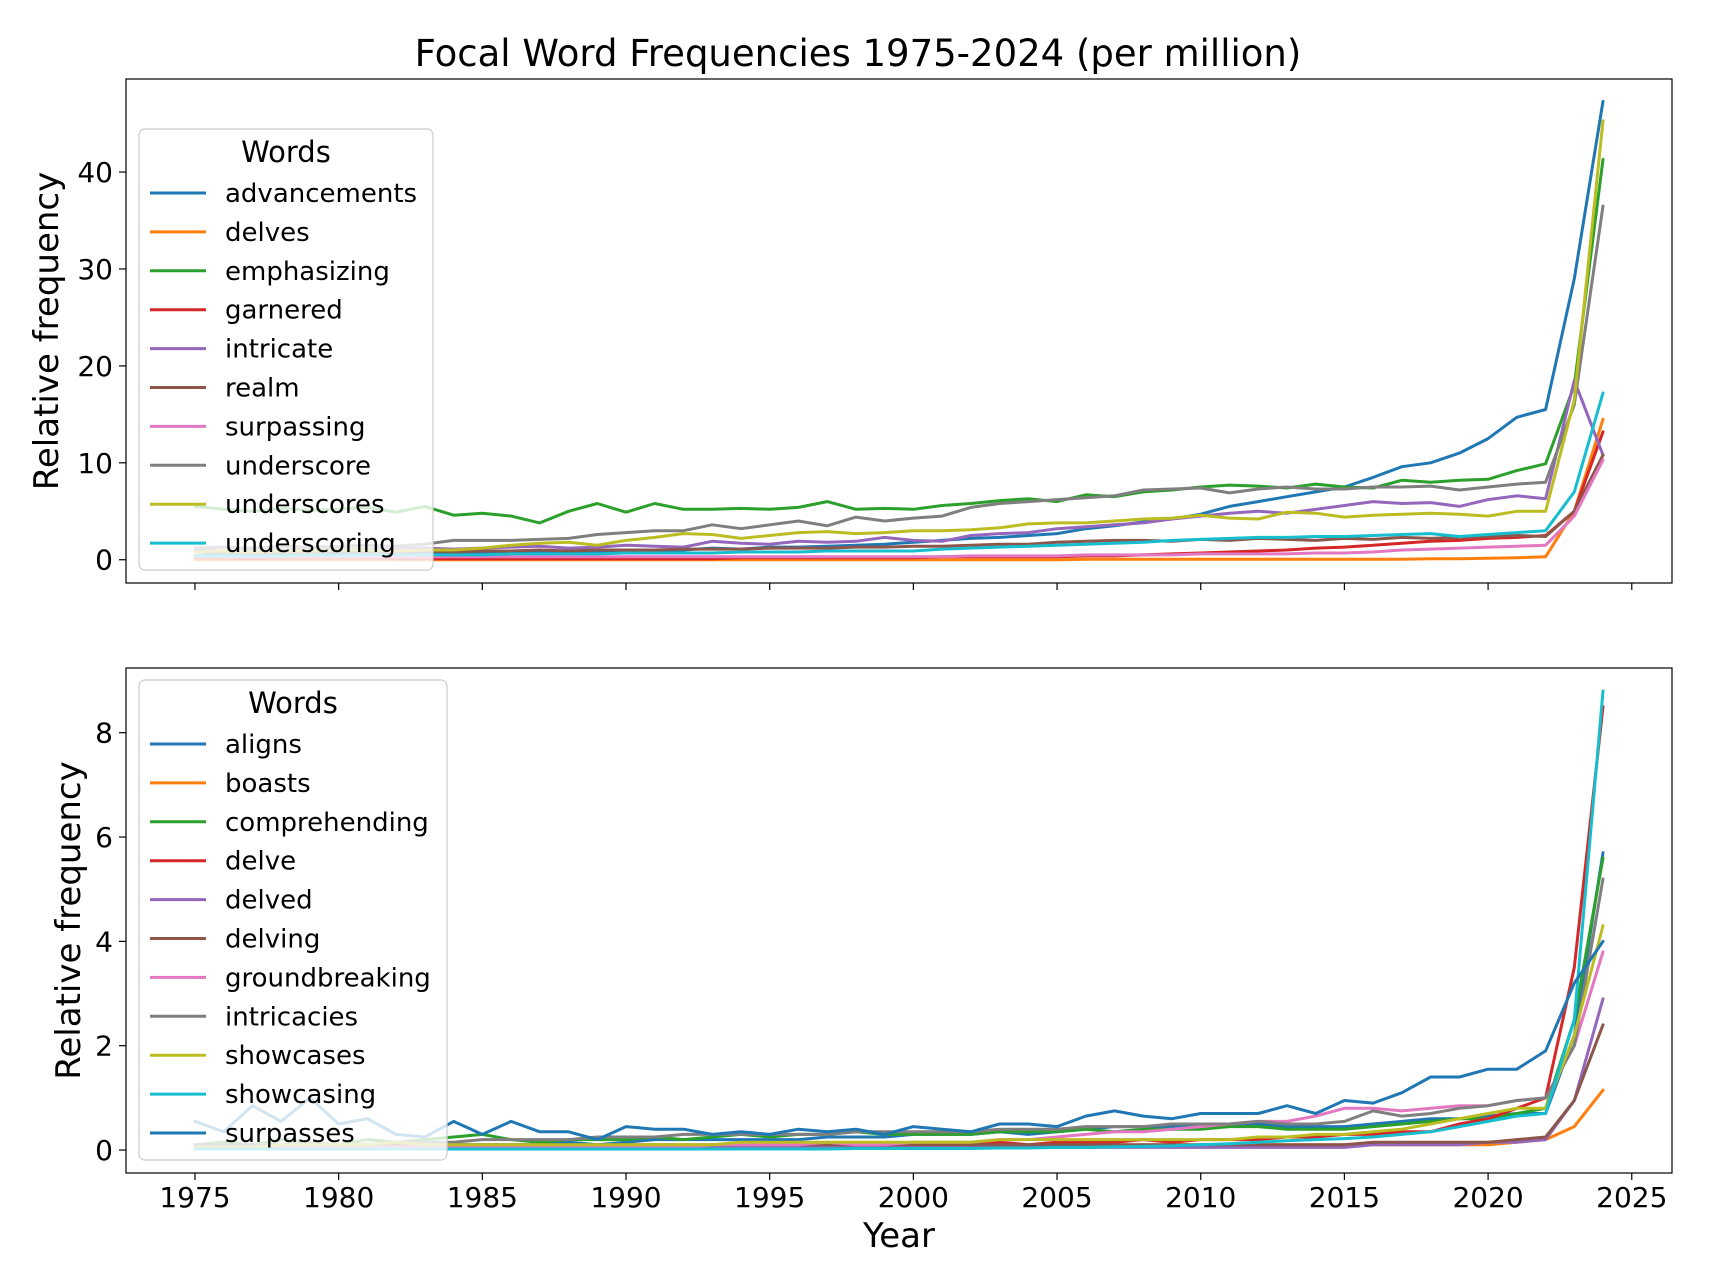 The image size is (1722, 1270). I want to click on x-tick-label: 1980, so click(338, 1197).